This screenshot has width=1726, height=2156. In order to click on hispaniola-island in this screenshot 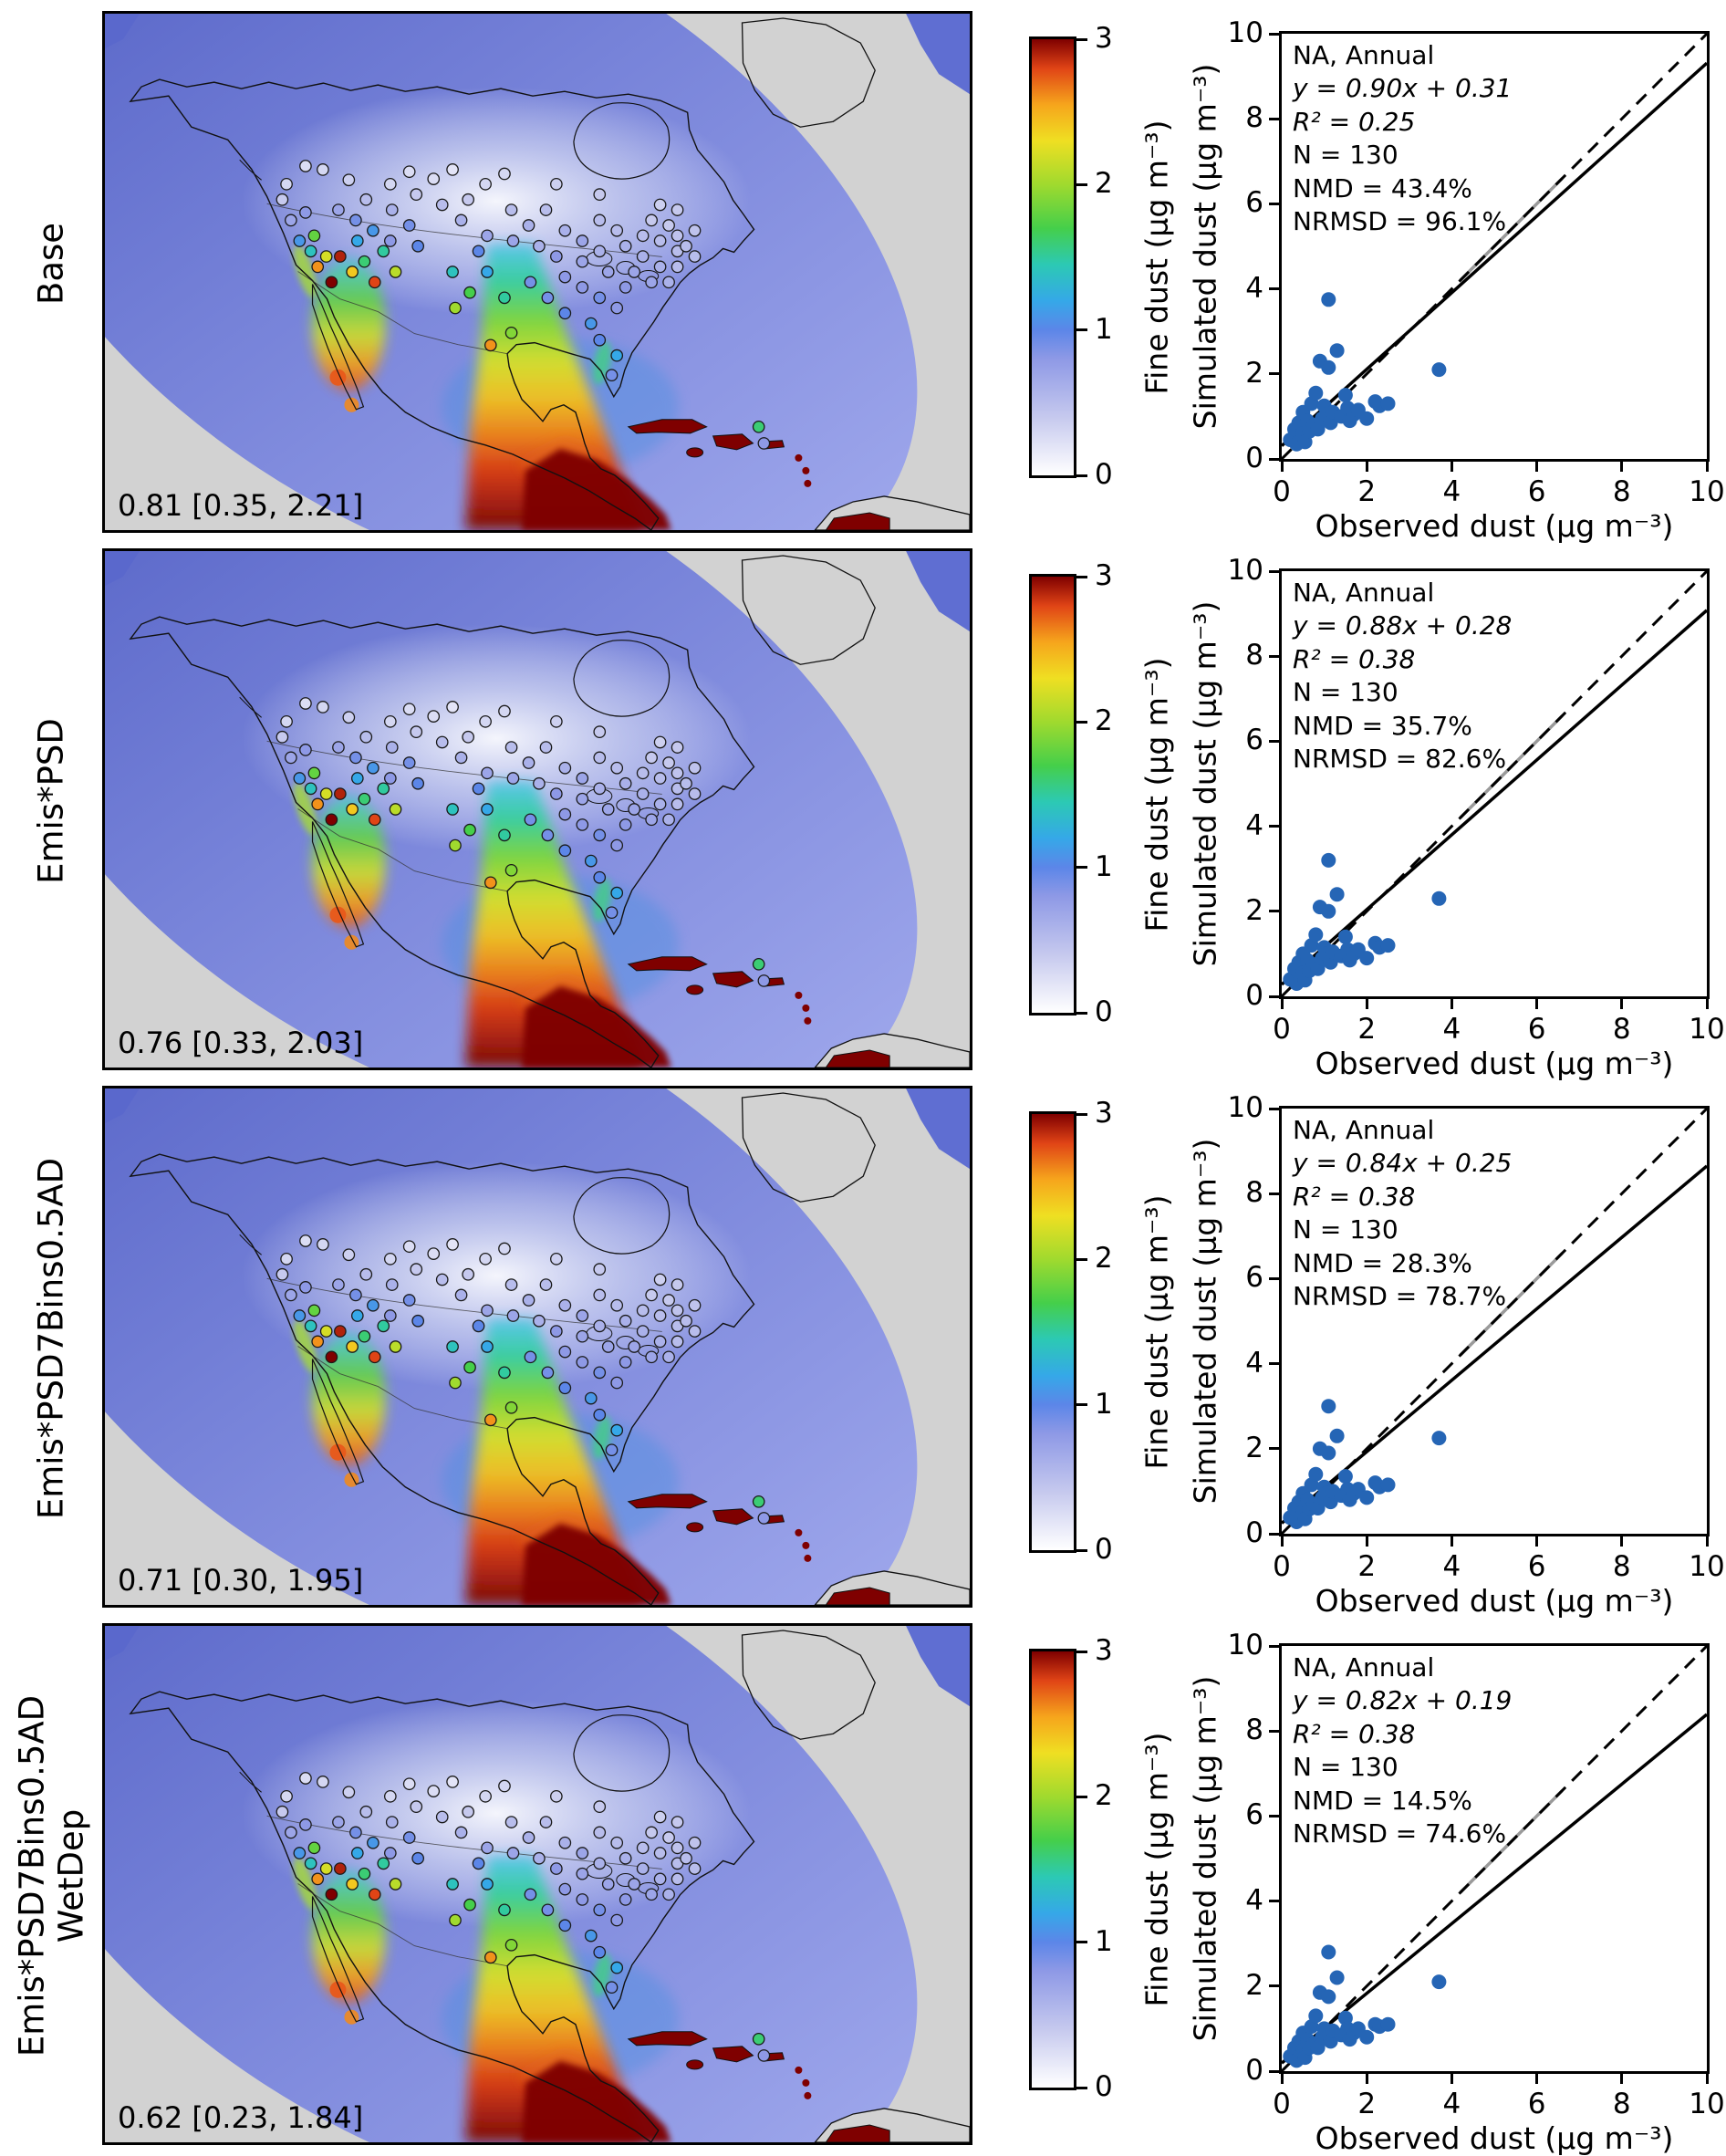, I will do `click(733, 980)`.